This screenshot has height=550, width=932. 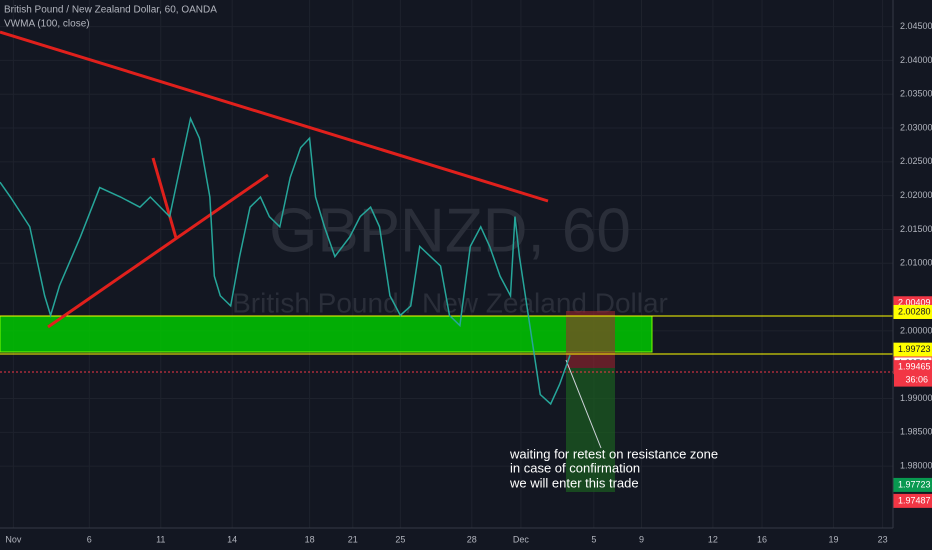 I want to click on y-tick-label: 1.98000, so click(x=916, y=466).